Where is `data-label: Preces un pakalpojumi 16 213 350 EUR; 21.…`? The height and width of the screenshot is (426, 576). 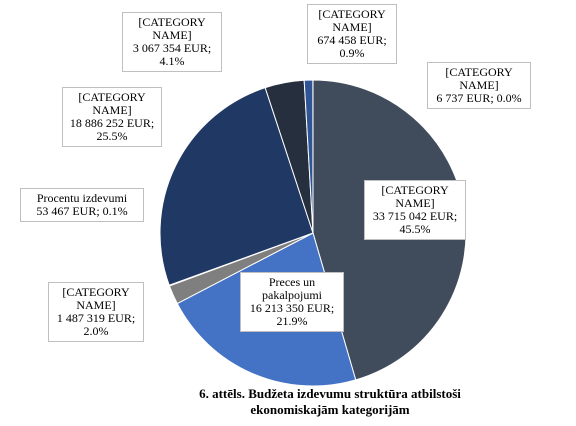
data-label: Preces un pakalpojumi 16 213 350 EUR; 21.… is located at coordinates (292, 302).